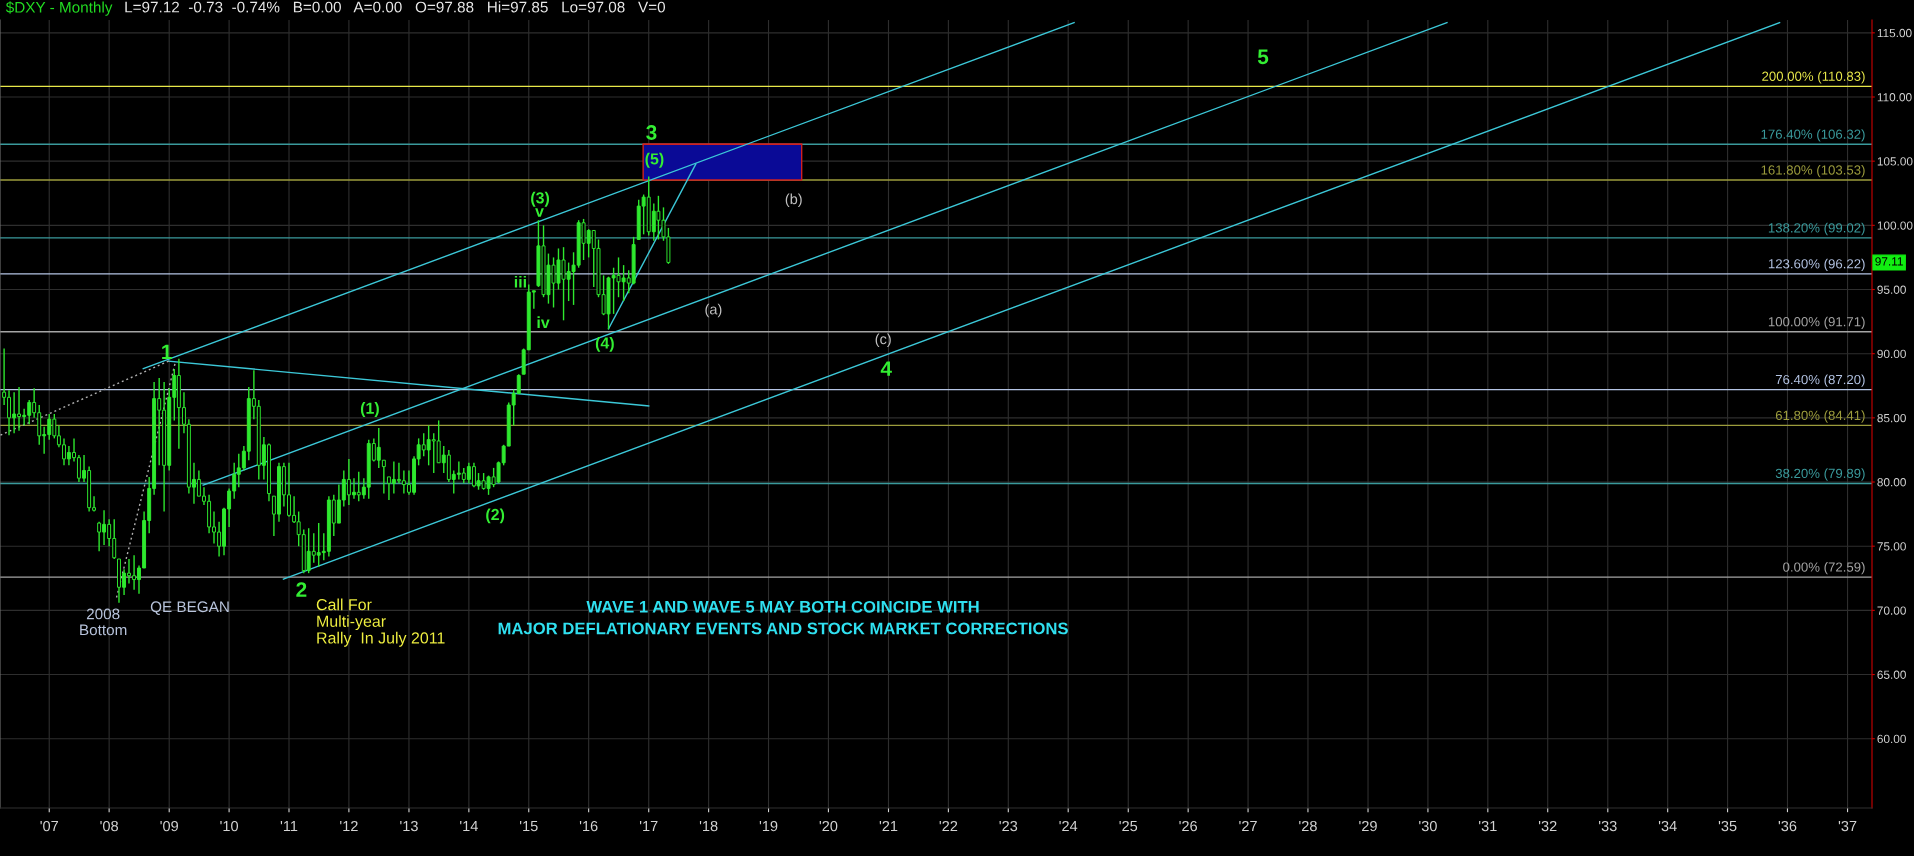  What do you see at coordinates (1891, 418) in the screenshot?
I see `y-tick-label: 85.00` at bounding box center [1891, 418].